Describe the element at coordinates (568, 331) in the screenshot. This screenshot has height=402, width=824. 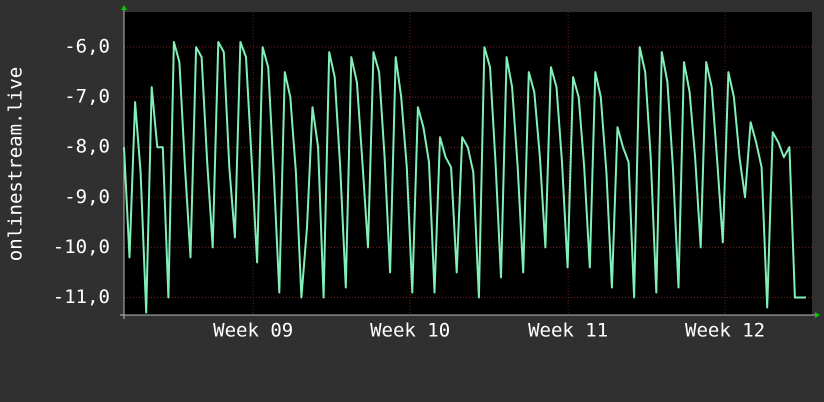
I see `x-tick-label: Week 11` at that location.